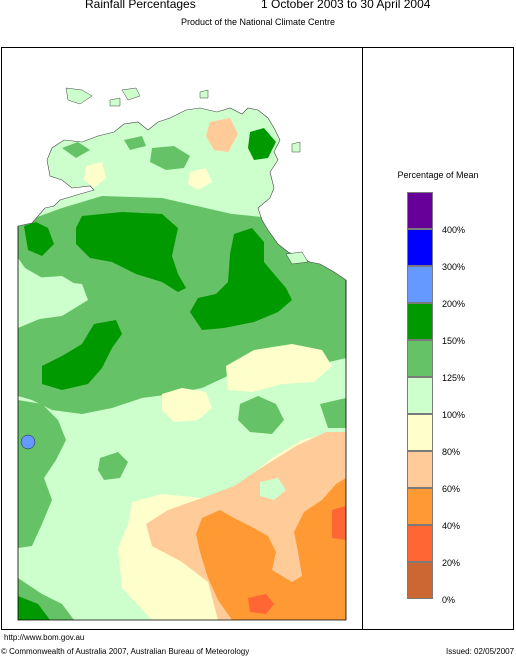  I want to click on legend-label-100: 100%, so click(454, 415).